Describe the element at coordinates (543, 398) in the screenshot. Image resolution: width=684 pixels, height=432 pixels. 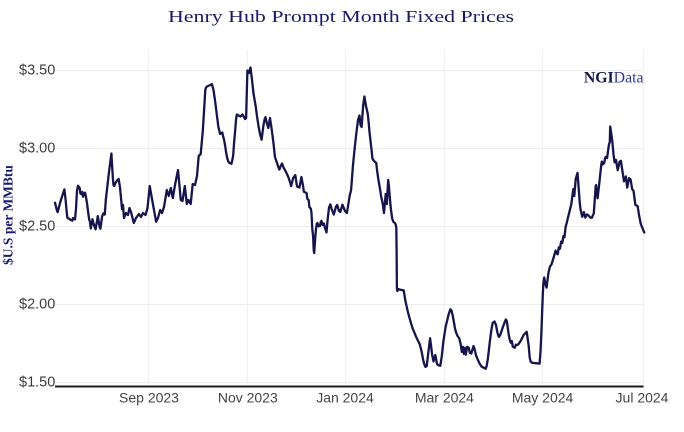
I see `svg-text: May 2024` at that location.